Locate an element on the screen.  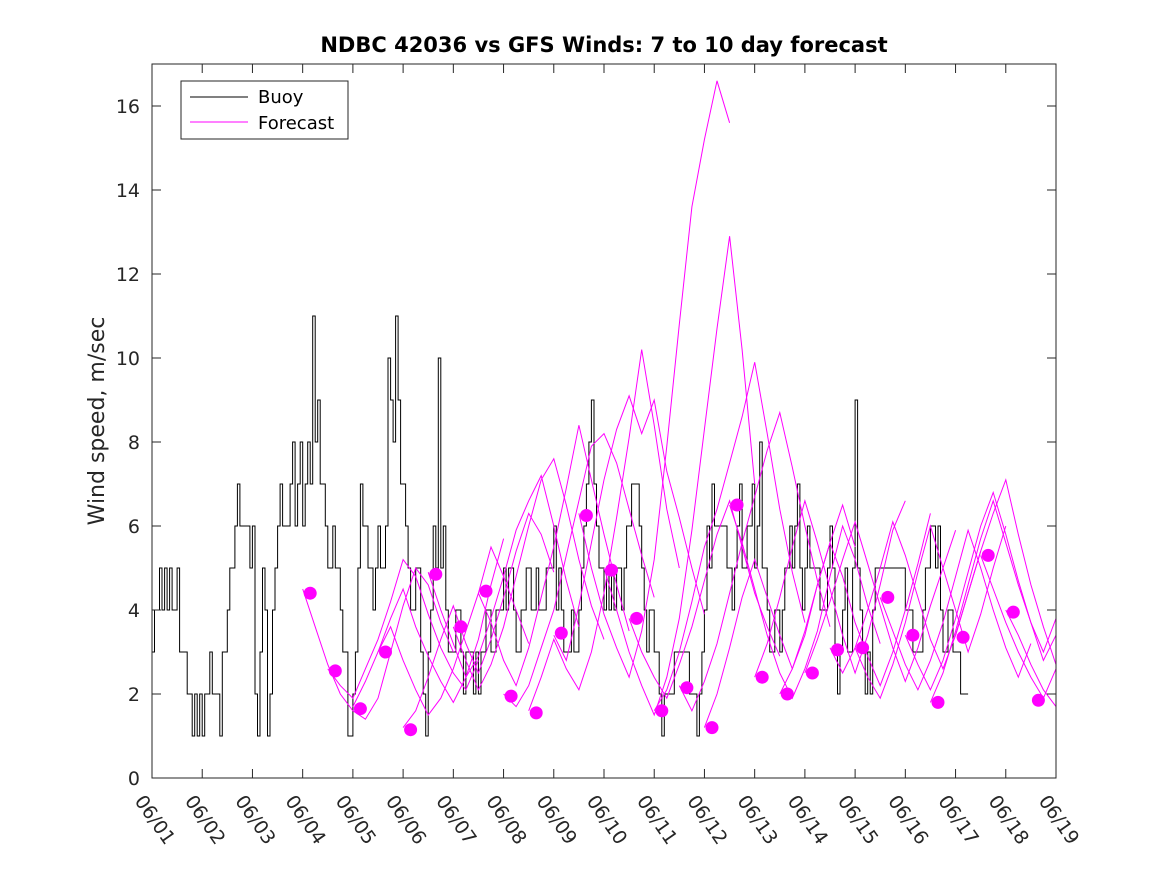
y-tick-label: 0 is located at coordinates (134, 779).